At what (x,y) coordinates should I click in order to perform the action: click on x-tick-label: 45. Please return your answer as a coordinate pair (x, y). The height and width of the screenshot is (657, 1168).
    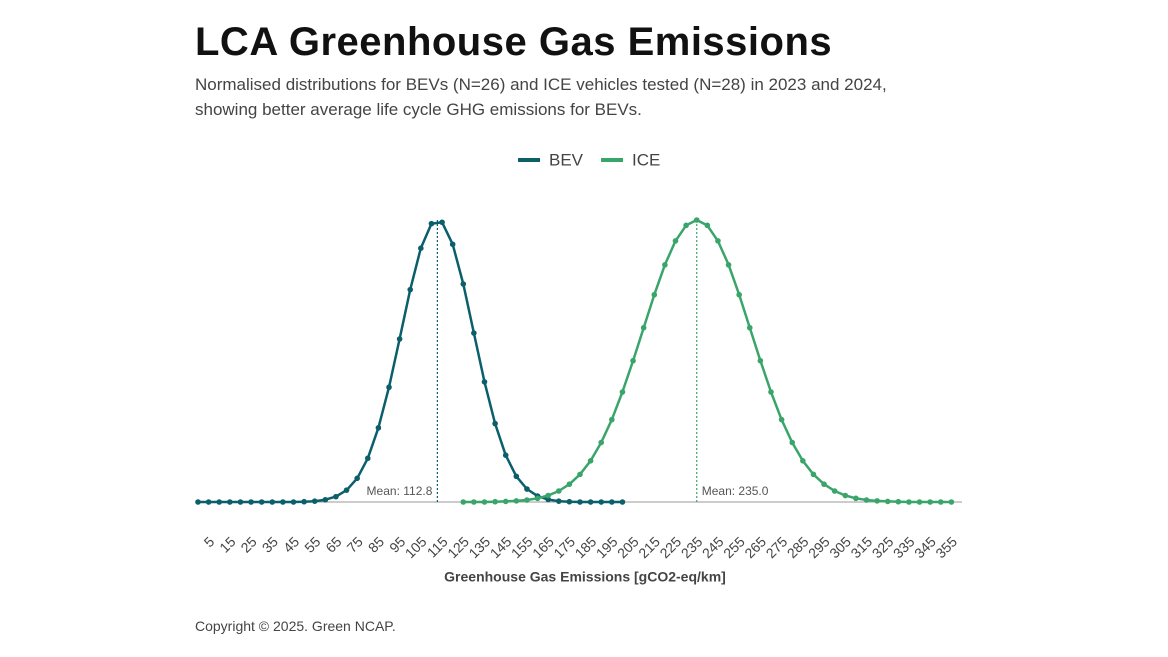
    Looking at the image, I should click on (291, 544).